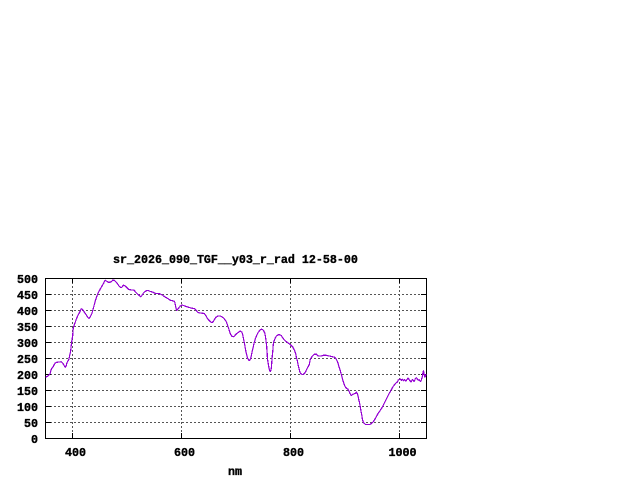 This screenshot has width=640, height=480. What do you see at coordinates (27, 360) in the screenshot?
I see `svg-text: 250` at bounding box center [27, 360].